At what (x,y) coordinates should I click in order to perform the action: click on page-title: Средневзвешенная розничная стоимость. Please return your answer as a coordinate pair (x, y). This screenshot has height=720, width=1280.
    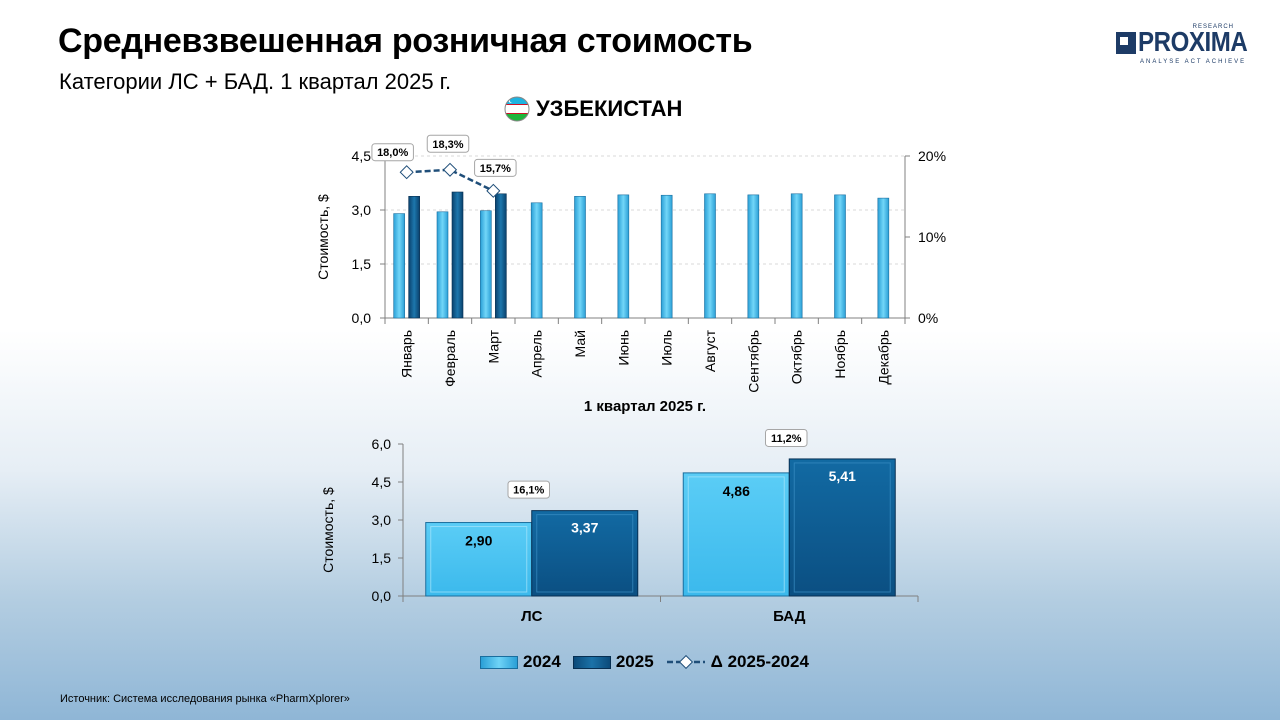
    Looking at the image, I should click on (405, 41).